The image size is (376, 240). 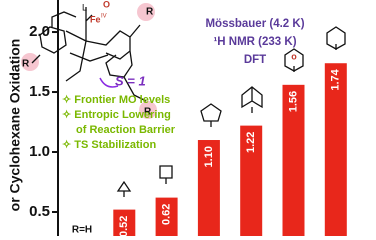 I want to click on value-label: 0.62, so click(x=167, y=214).